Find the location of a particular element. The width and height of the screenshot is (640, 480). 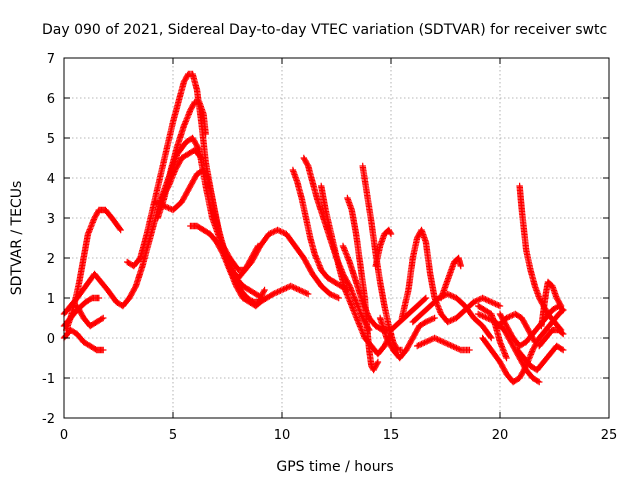

y-tick-label: 3 is located at coordinates (51, 219).